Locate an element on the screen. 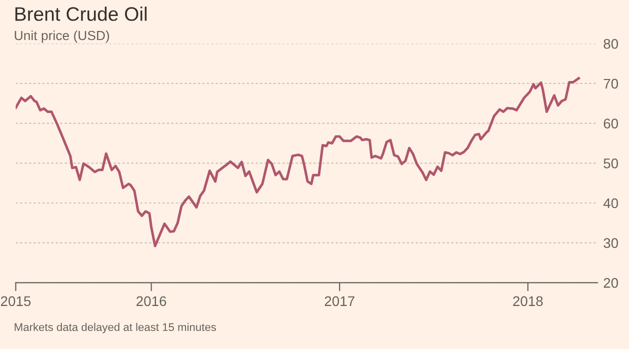  y-tick-label: 20 is located at coordinates (611, 283).